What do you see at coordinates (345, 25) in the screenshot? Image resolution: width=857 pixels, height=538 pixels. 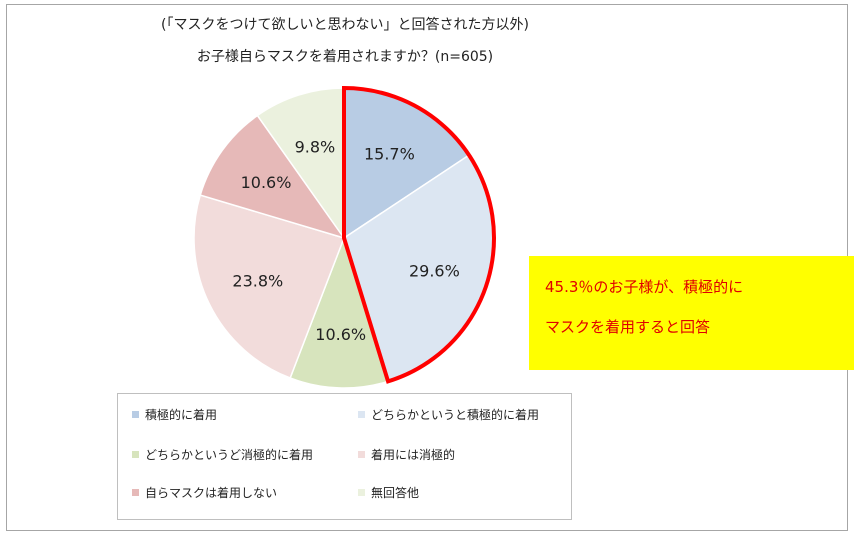 I see `chart-title: (「マスクをつけて欲しいと思わない」と回答された方以外)` at bounding box center [345, 25].